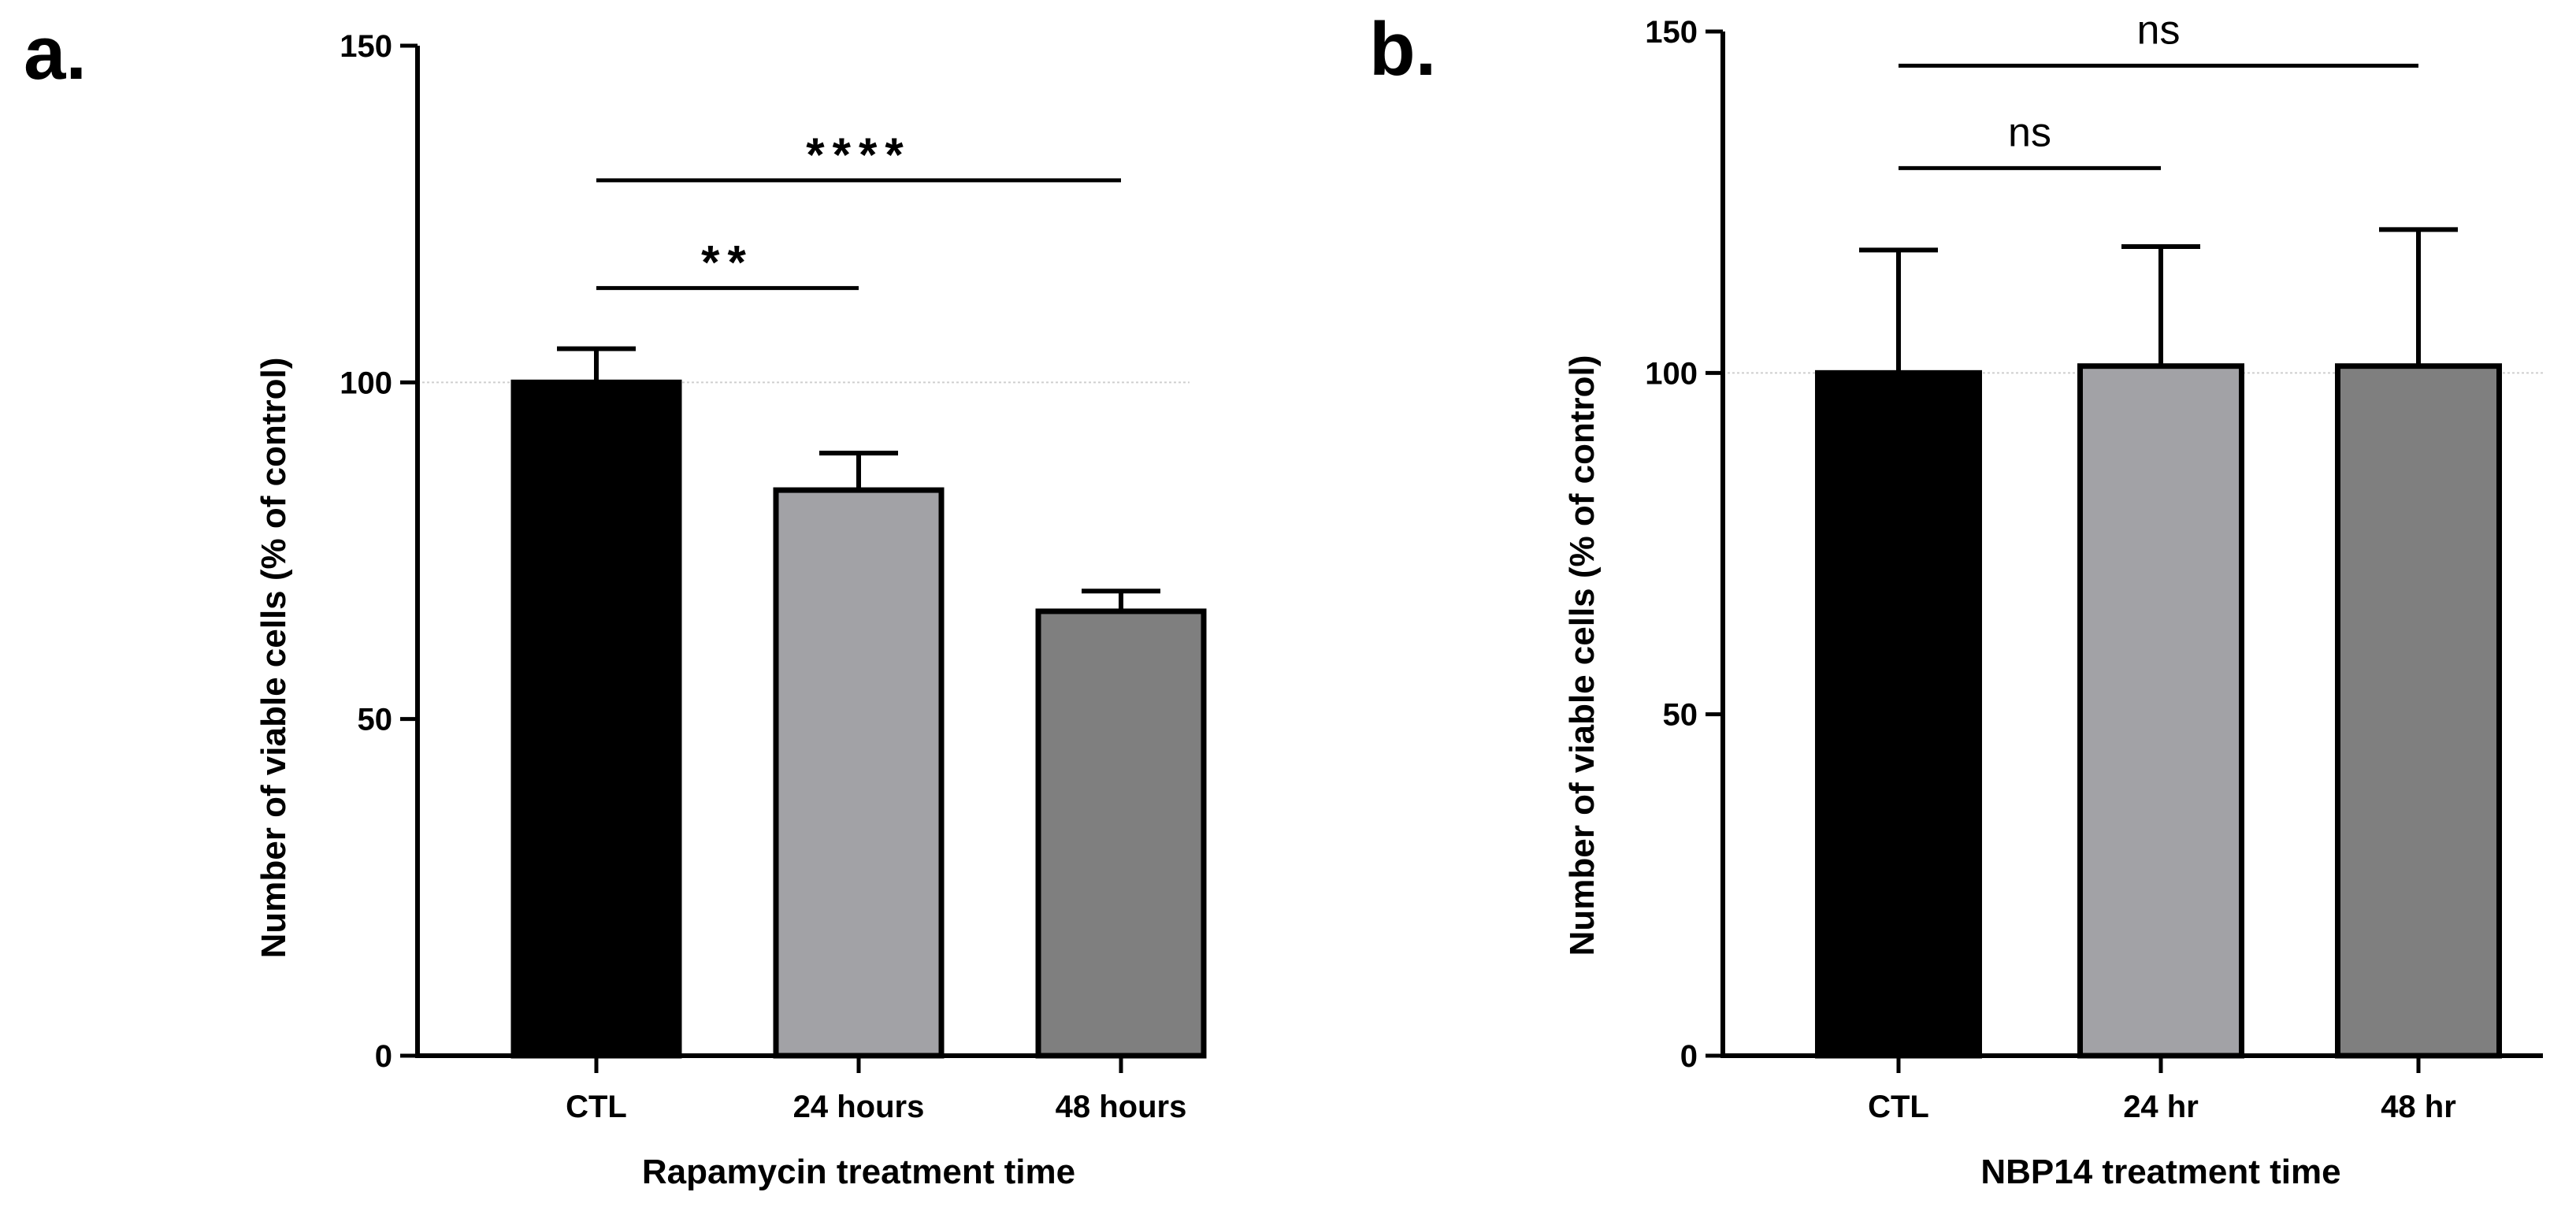  Describe the element at coordinates (2029, 132) in the screenshot. I see `panel-b-significance-label-1: ns` at that location.